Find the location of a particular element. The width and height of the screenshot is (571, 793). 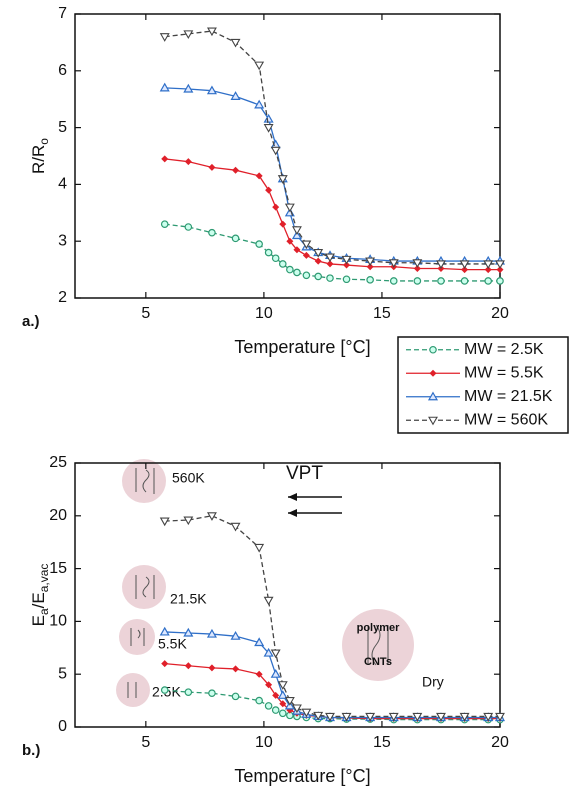

y-tick-label: 10 is located at coordinates (58, 621).